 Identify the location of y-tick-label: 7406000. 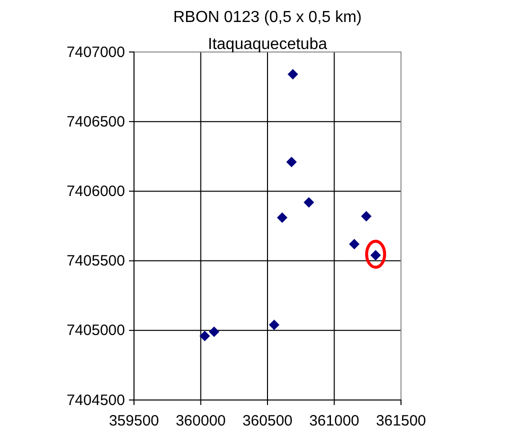
(95, 191).